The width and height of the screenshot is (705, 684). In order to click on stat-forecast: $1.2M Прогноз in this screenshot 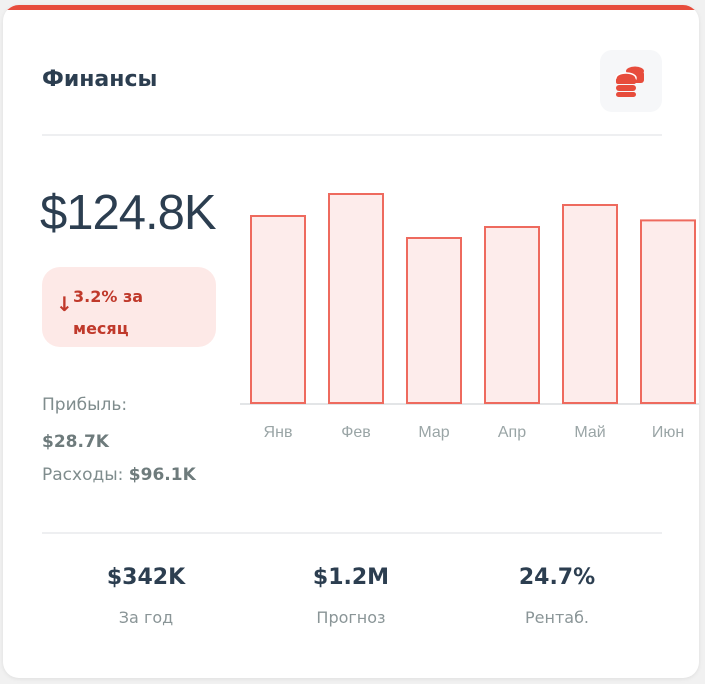, I will do `click(351, 596)`.